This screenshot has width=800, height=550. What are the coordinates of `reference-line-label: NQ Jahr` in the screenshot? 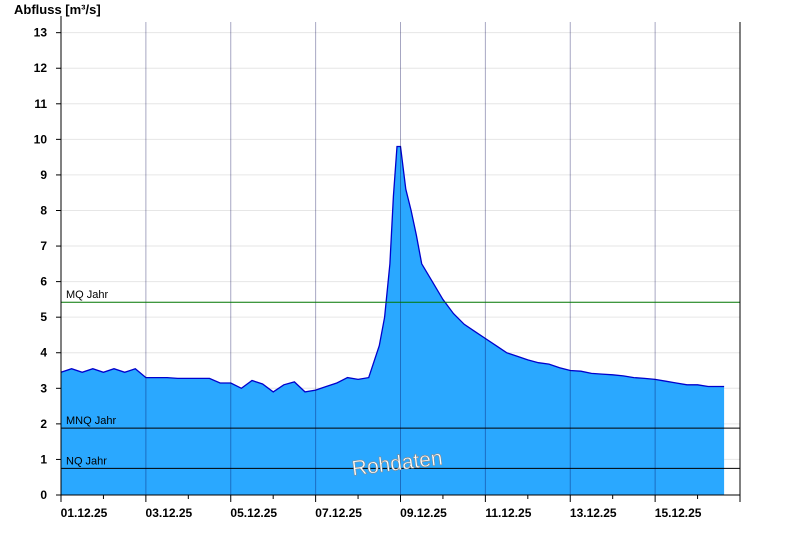 It's located at (86, 461).